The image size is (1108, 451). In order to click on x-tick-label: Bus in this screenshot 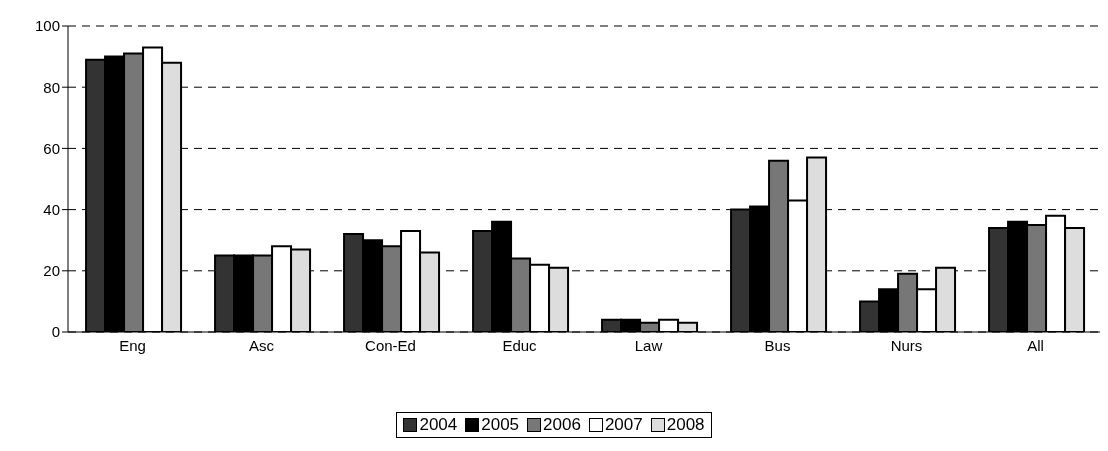, I will do `click(777, 345)`.